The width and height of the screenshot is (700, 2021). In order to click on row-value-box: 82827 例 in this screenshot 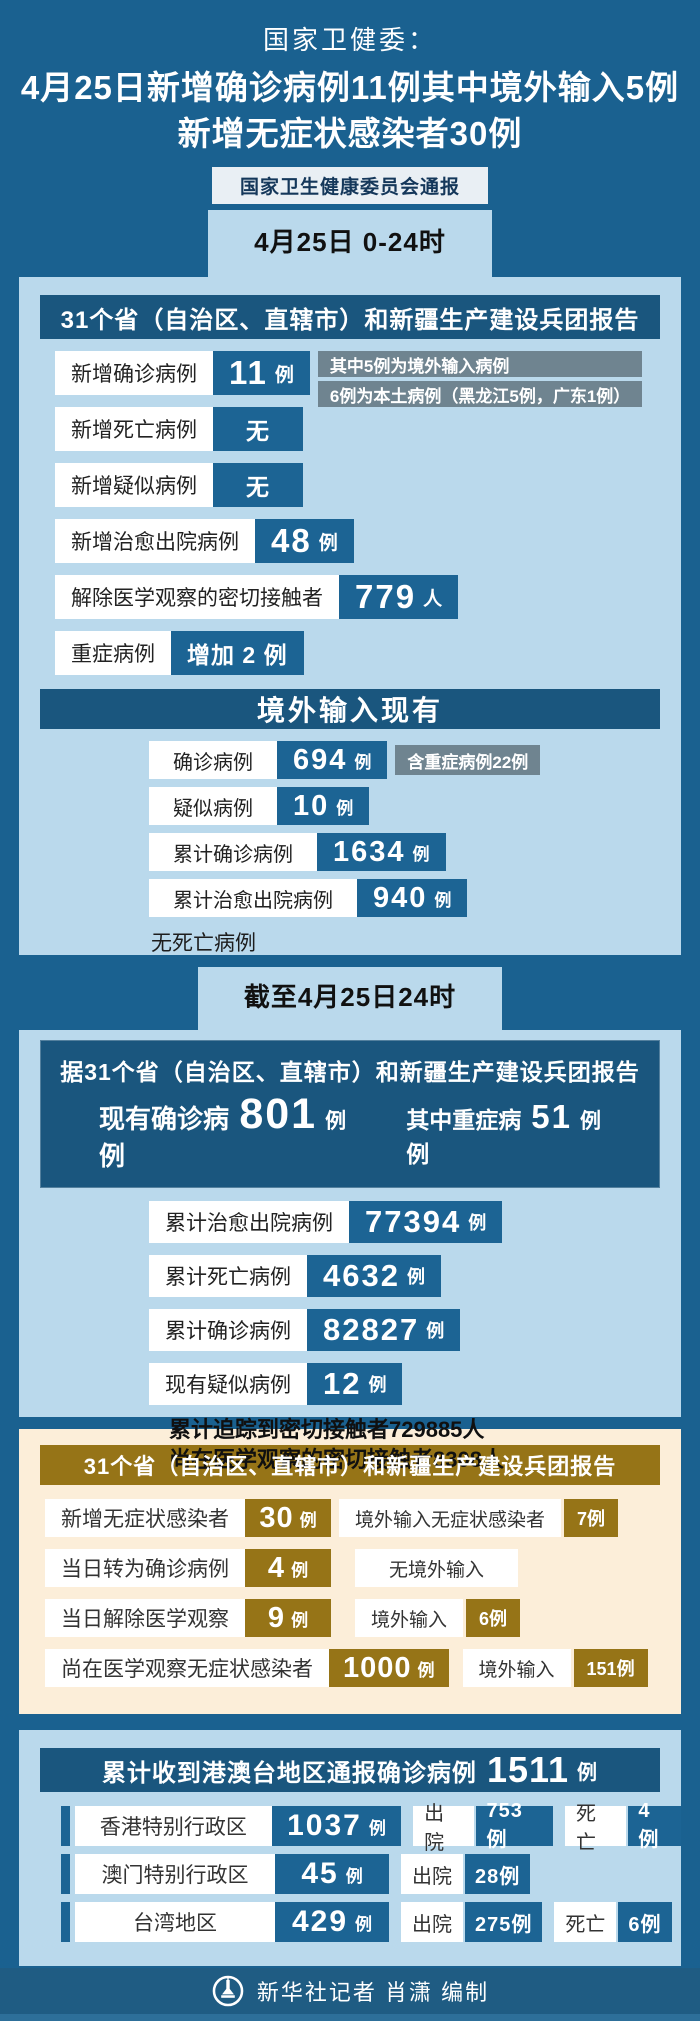, I will do `click(384, 1330)`.